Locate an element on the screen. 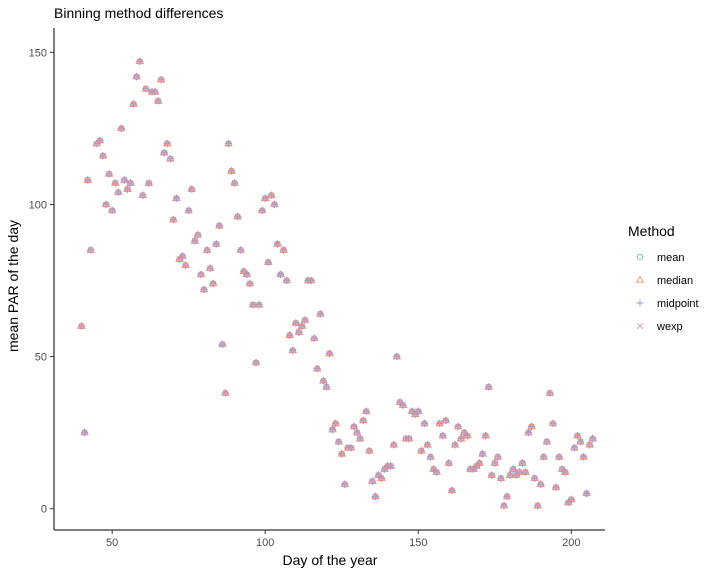 The width and height of the screenshot is (720, 576). legend-label-midpoint: midpoint is located at coordinates (678, 304).